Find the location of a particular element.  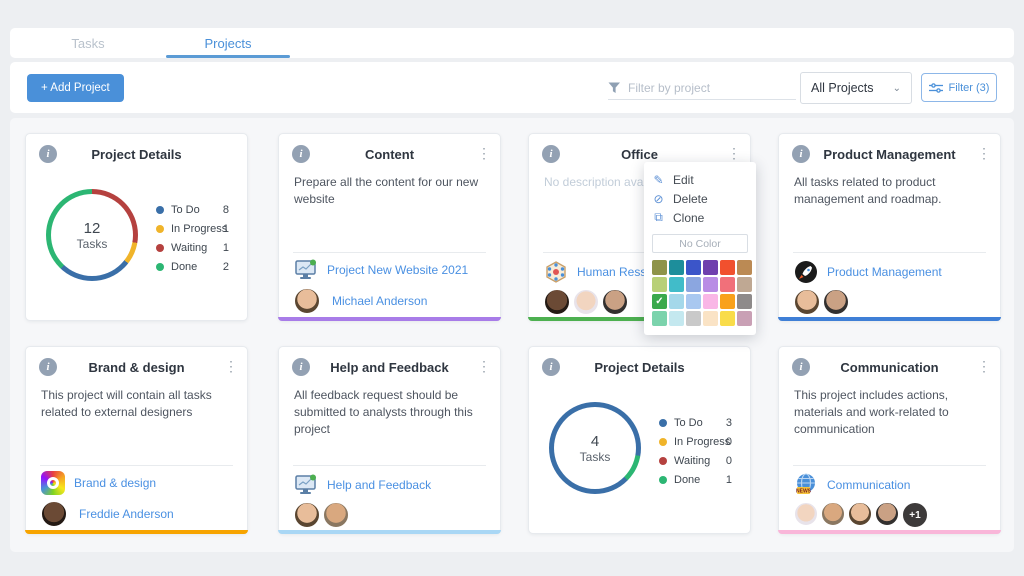

tasks-donut-chart is located at coordinates (595, 448).